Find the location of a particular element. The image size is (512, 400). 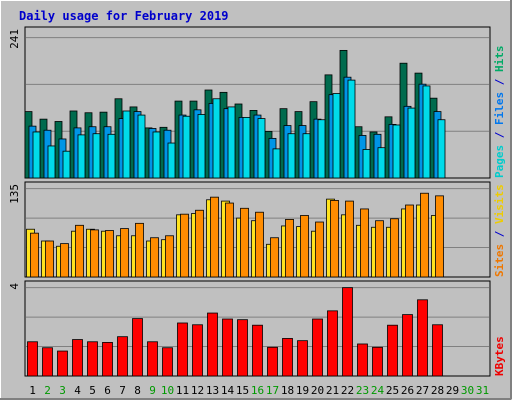

day-label: 24 is located at coordinates (378, 390).